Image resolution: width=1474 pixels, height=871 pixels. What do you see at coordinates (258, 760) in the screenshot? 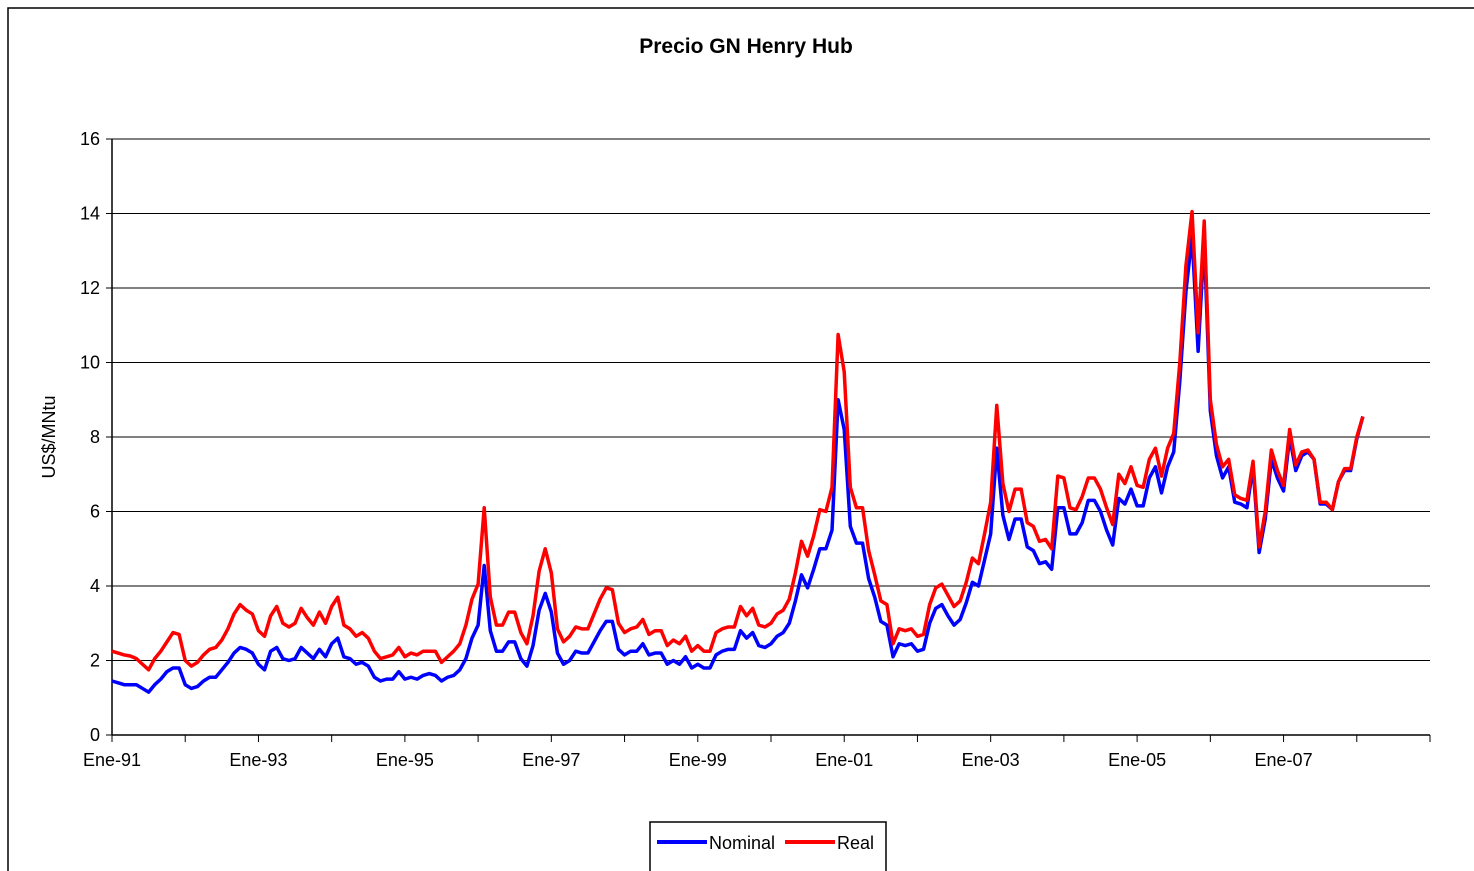
I see `x-tick-label: Ene-93` at bounding box center [258, 760].